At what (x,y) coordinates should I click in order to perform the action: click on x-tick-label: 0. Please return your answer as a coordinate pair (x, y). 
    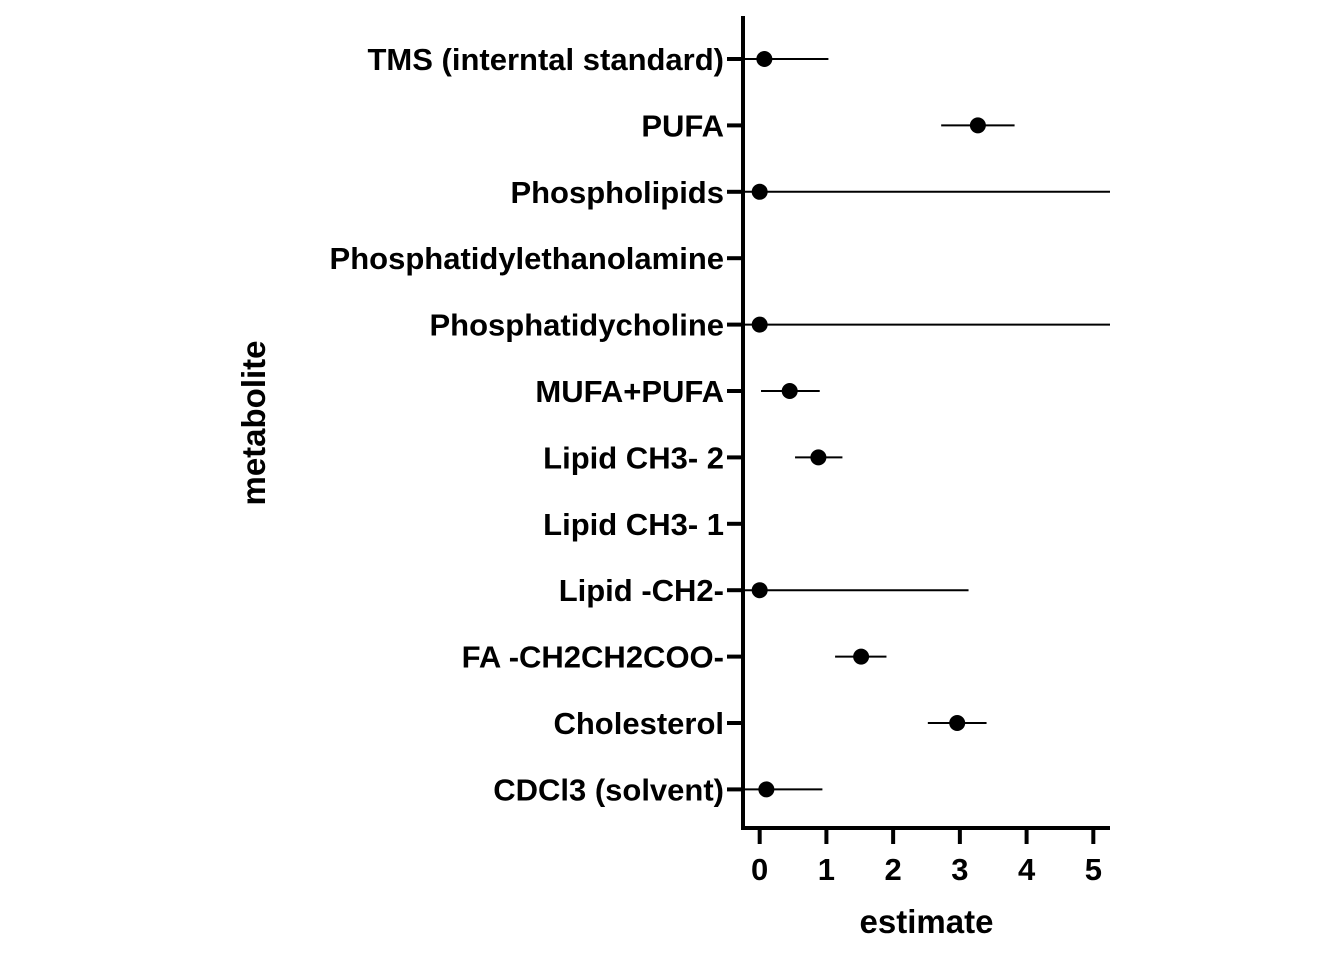
    Looking at the image, I should click on (759, 869).